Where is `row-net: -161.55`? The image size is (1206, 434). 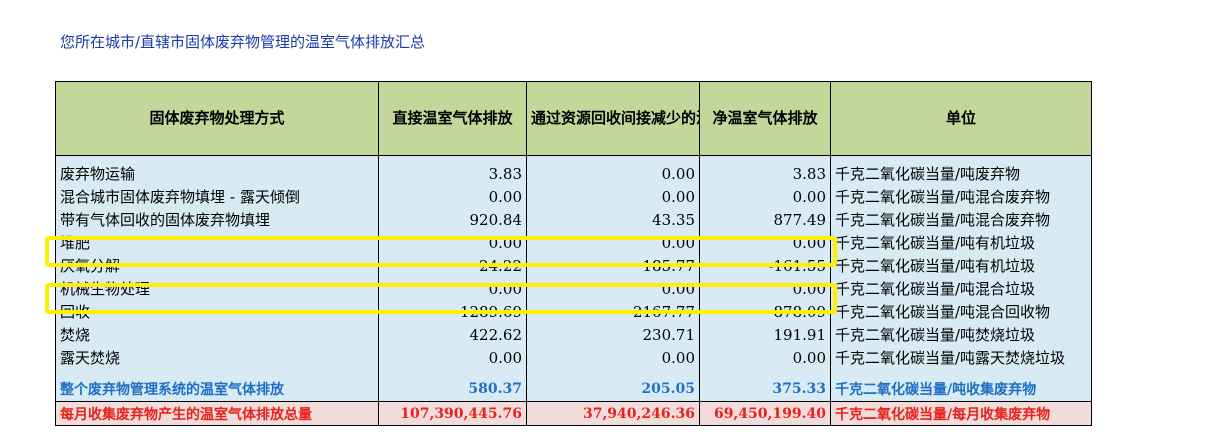
row-net: -161.55 is located at coordinates (765, 266).